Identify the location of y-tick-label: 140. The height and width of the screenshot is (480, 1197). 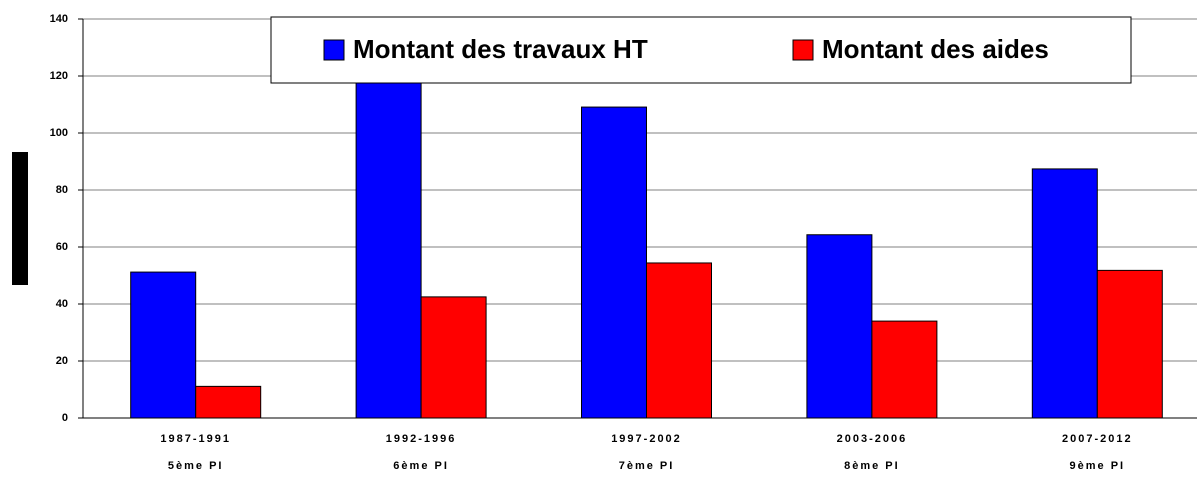
(59, 19).